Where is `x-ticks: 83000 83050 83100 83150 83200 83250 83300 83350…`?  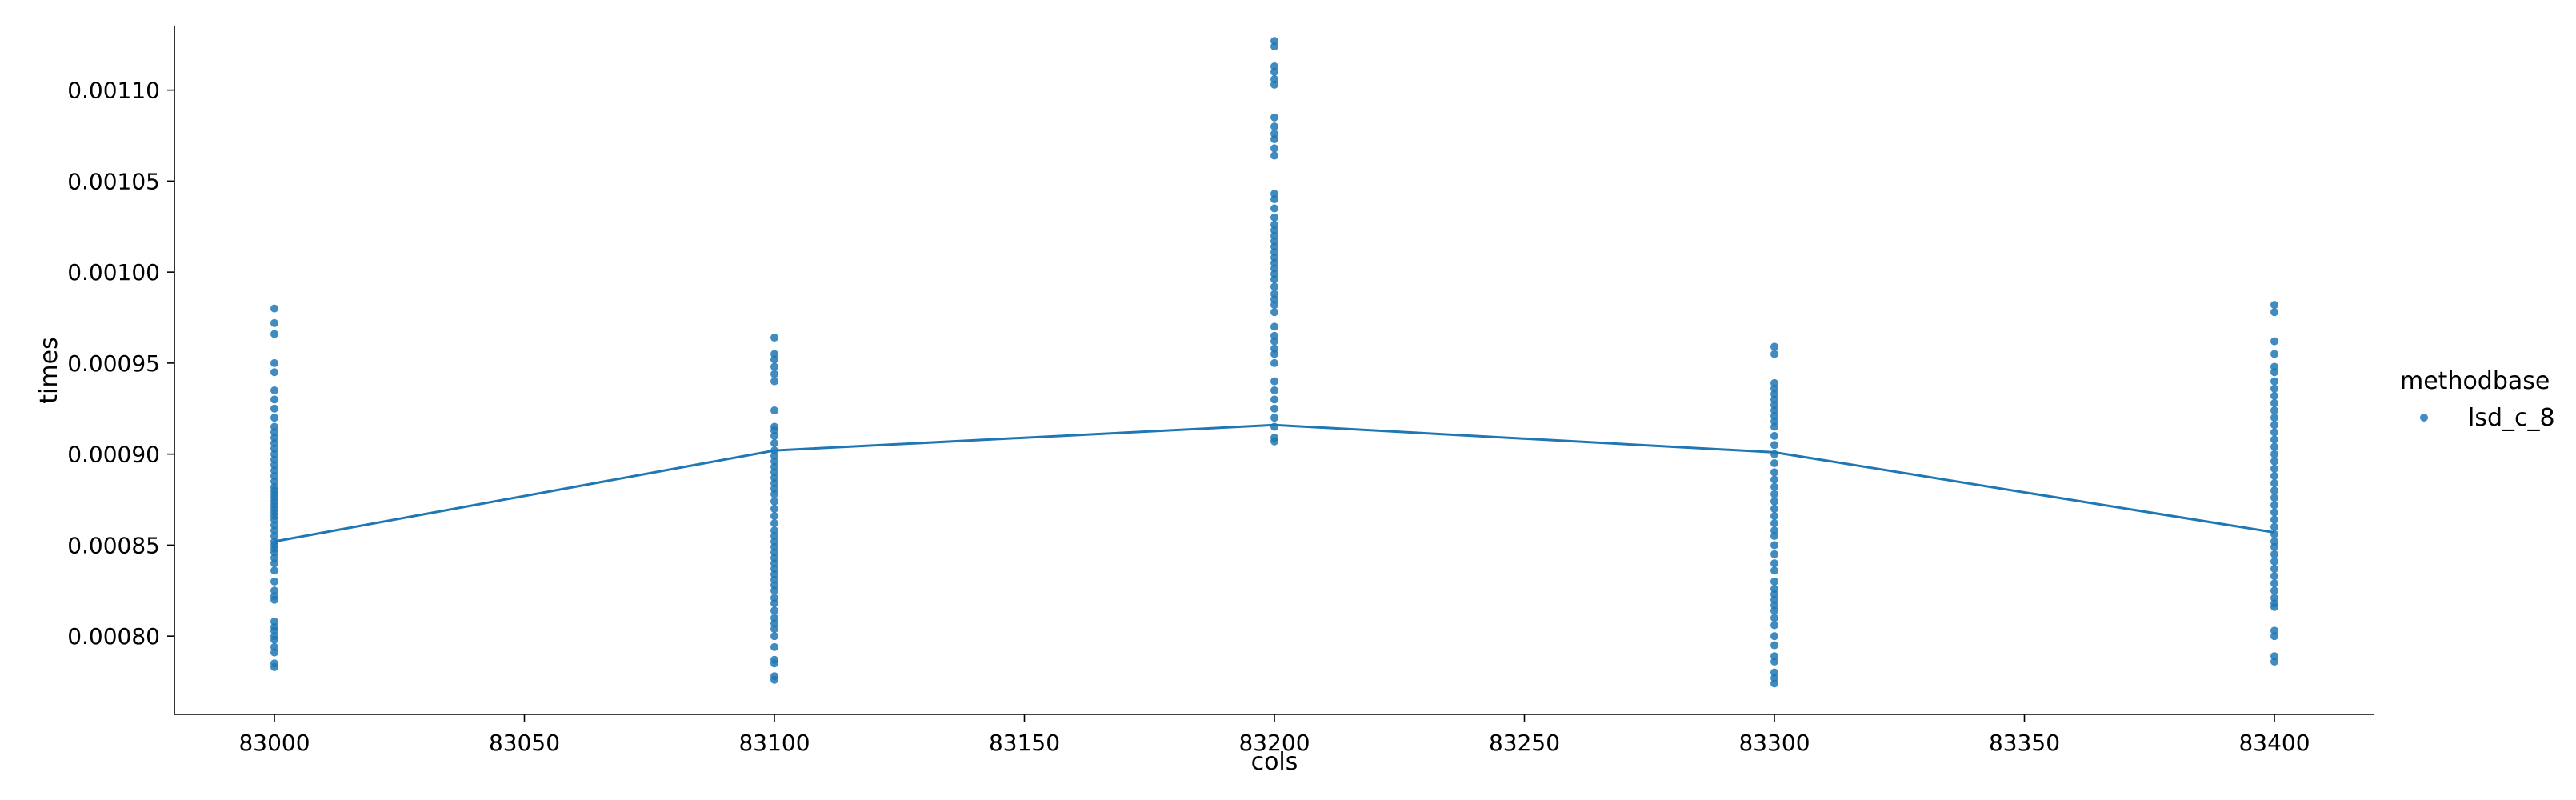 x-ticks: 83000 83050 83100 83150 83200 83250 83300 83350… is located at coordinates (1274, 735).